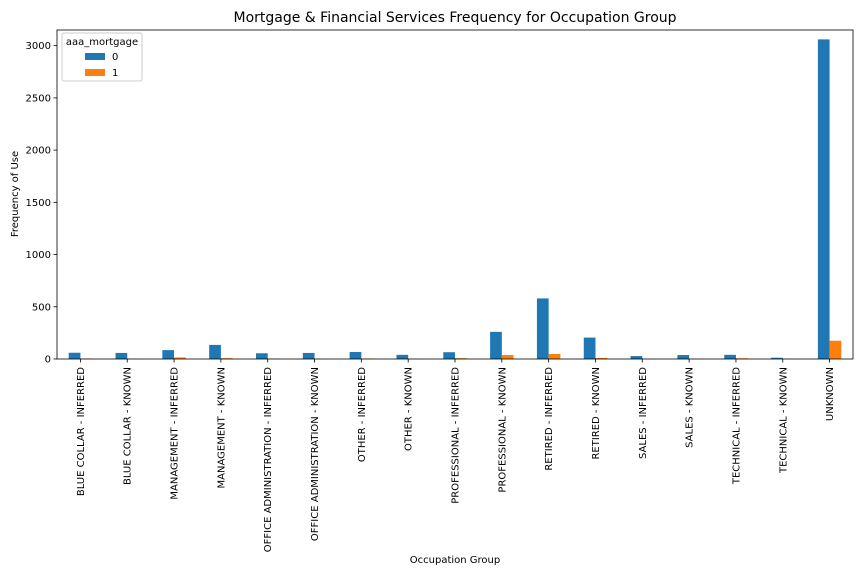 The height and width of the screenshot is (576, 864). What do you see at coordinates (362, 414) in the screenshot?
I see `x-tick-label: OTHER - INFERRED` at bounding box center [362, 414].